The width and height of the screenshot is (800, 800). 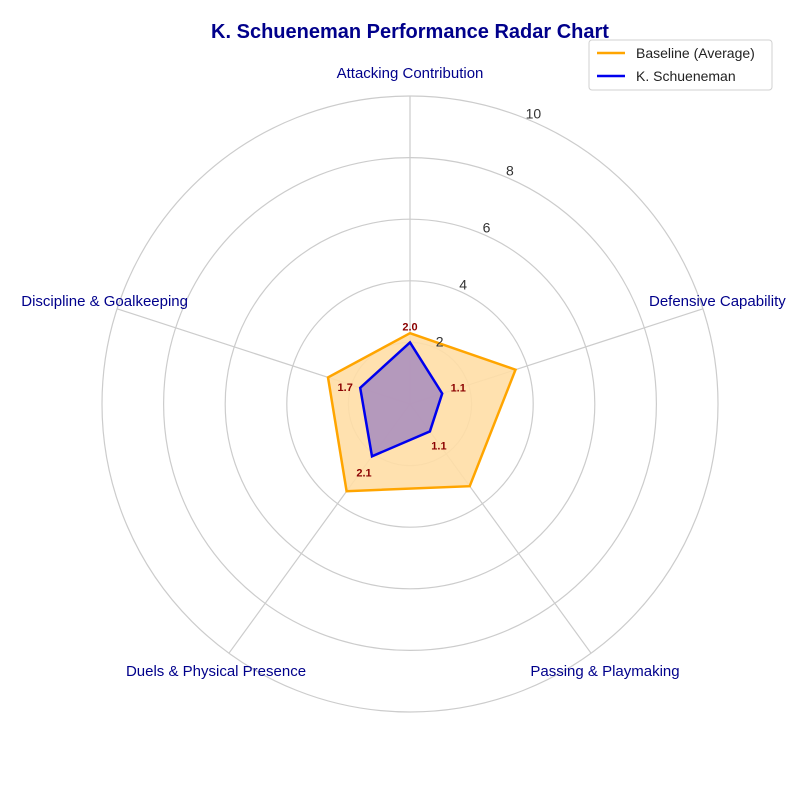 What do you see at coordinates (438, 446) in the screenshot?
I see `data-label-2: 1.1` at bounding box center [438, 446].